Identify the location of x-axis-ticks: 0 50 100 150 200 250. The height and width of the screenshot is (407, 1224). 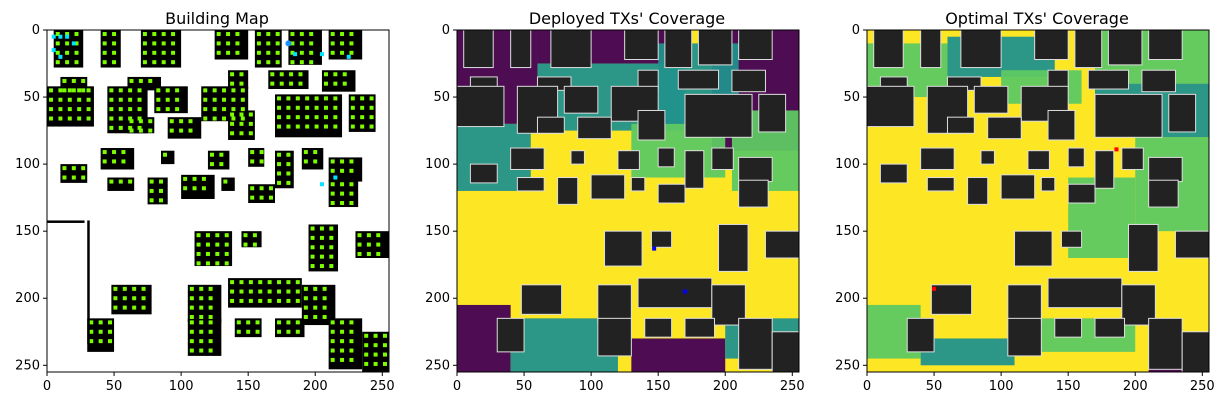
(629, 383).